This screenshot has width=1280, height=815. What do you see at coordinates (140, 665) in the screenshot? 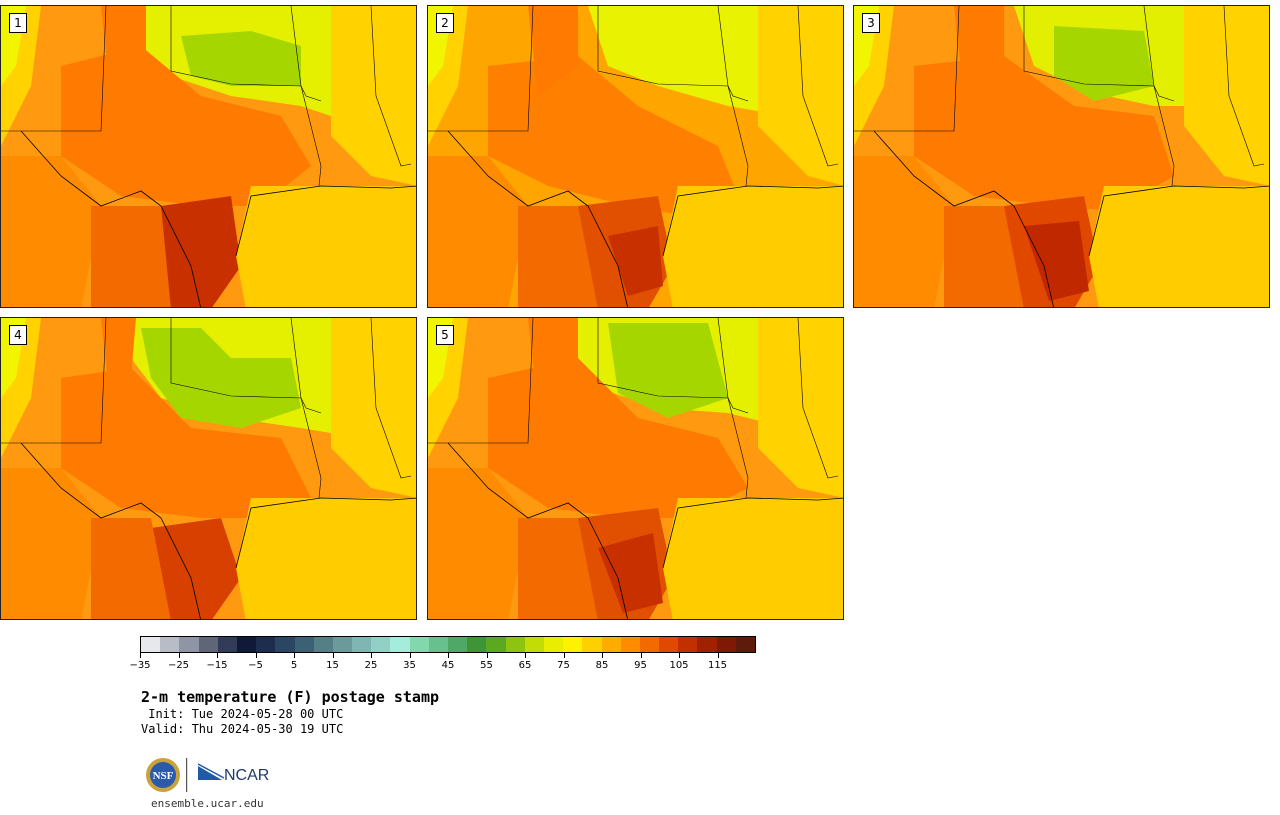
I see `colorbar-tick-label: −35` at bounding box center [140, 665].